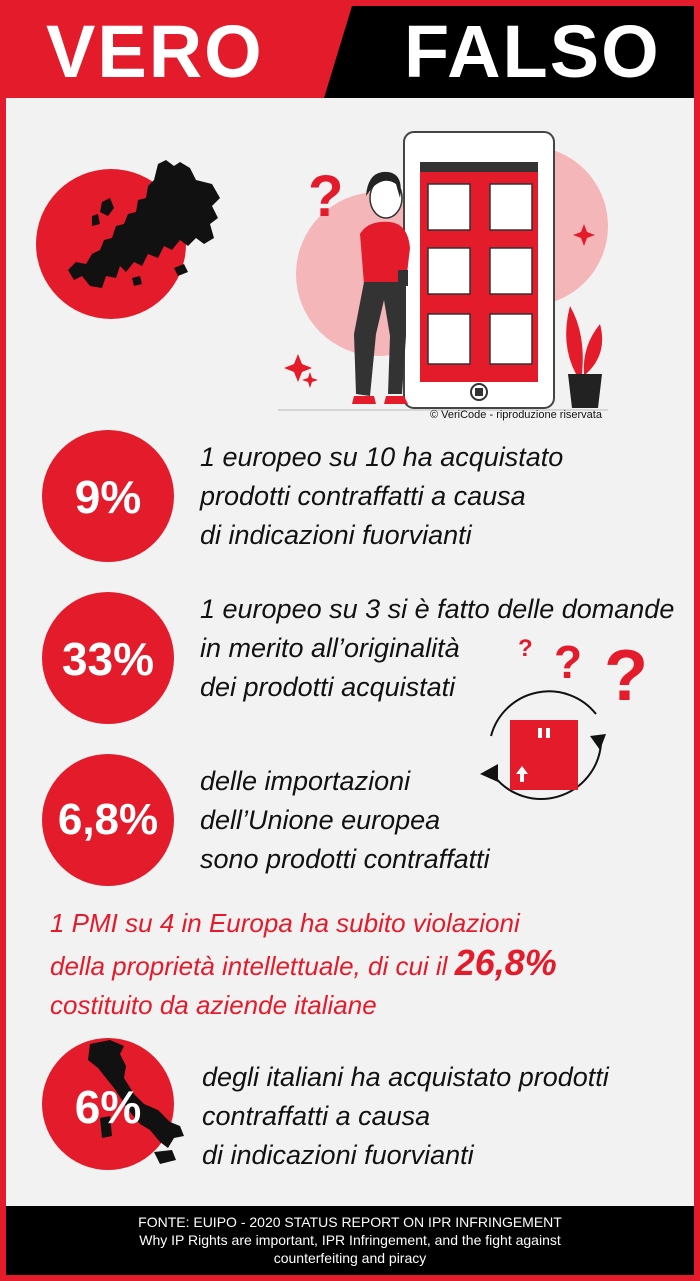 The width and height of the screenshot is (700, 1281). Describe the element at coordinates (213, 1005) in the screenshot. I see `pmi-line-3: costituito da aziende italiane` at that location.